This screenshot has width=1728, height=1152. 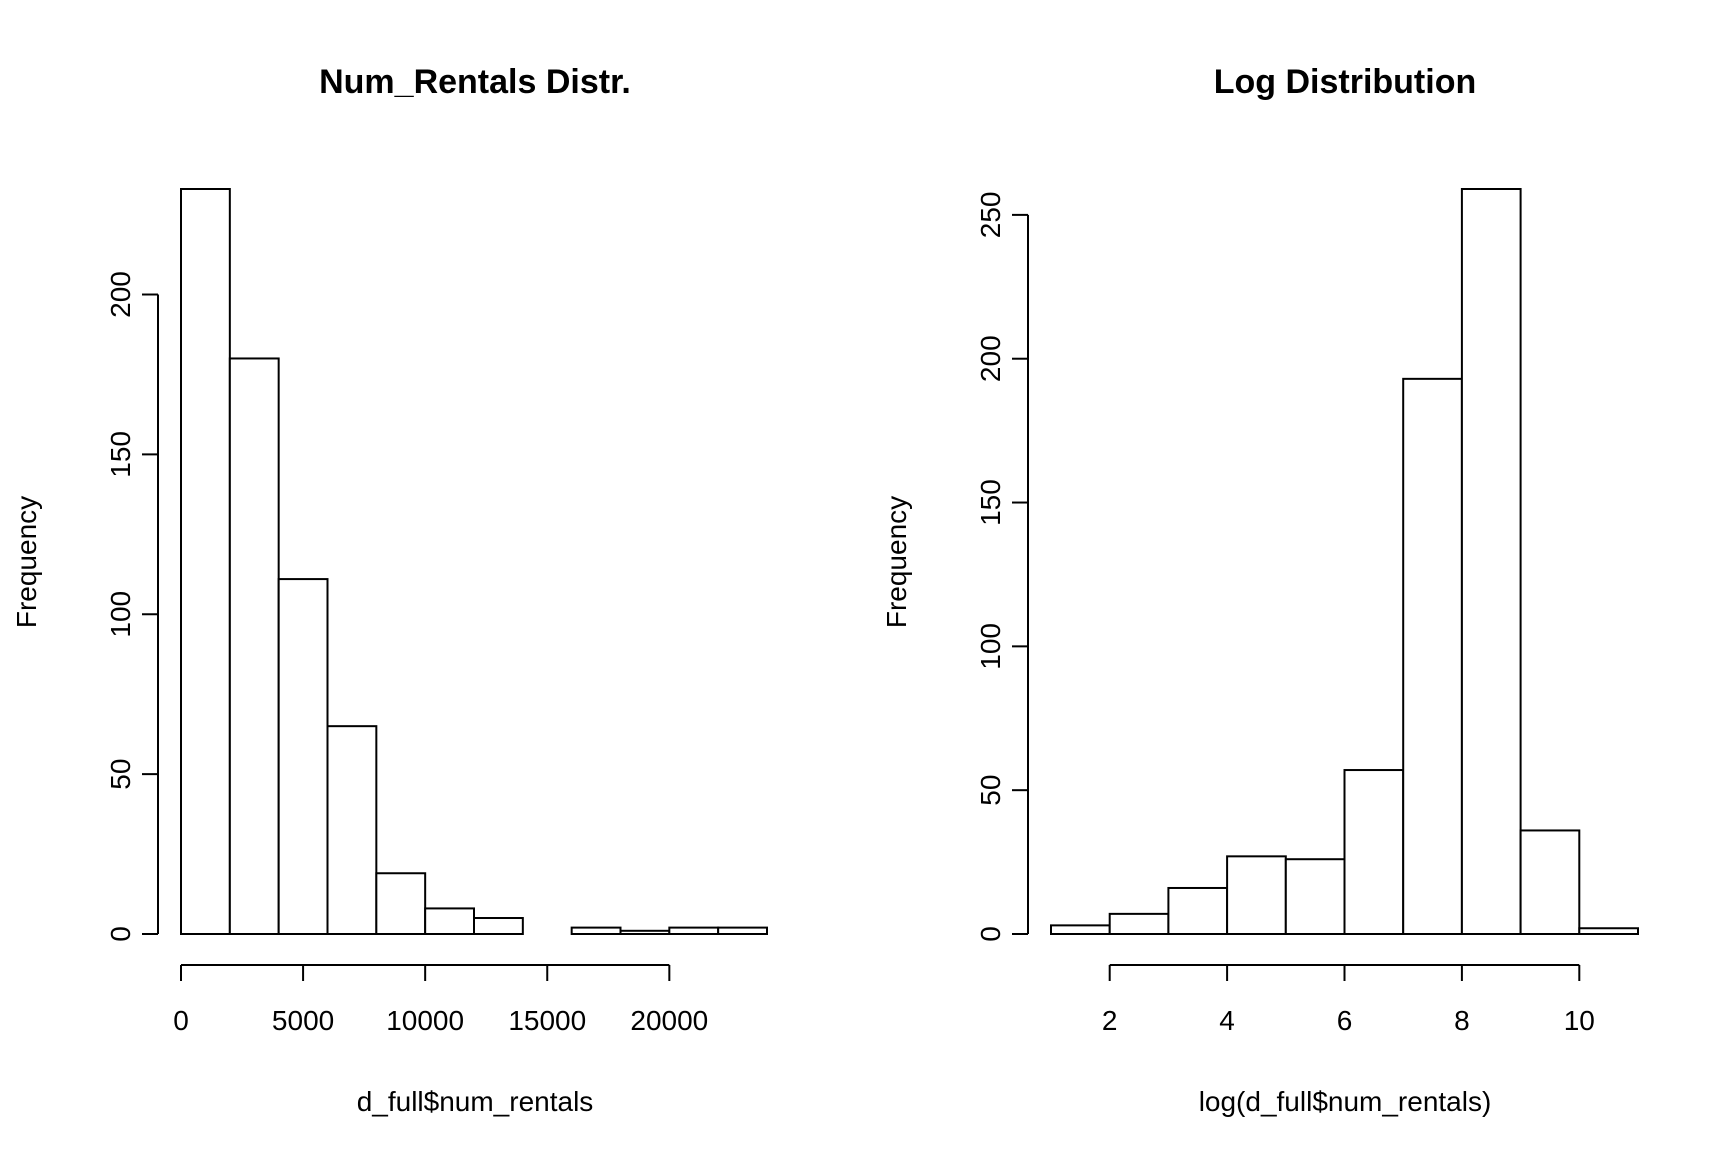 I want to click on x-tick-label: 5000, so click(x=303, y=1020).